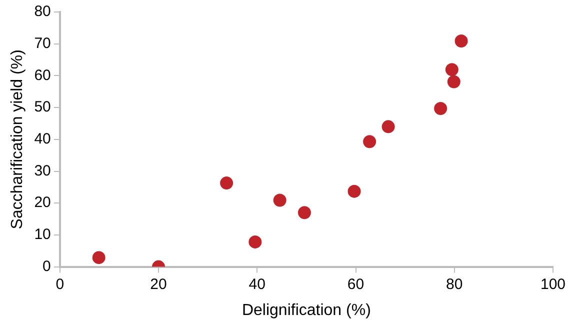 The image size is (575, 326). I want to click on x-tick-label: 100, so click(553, 284).